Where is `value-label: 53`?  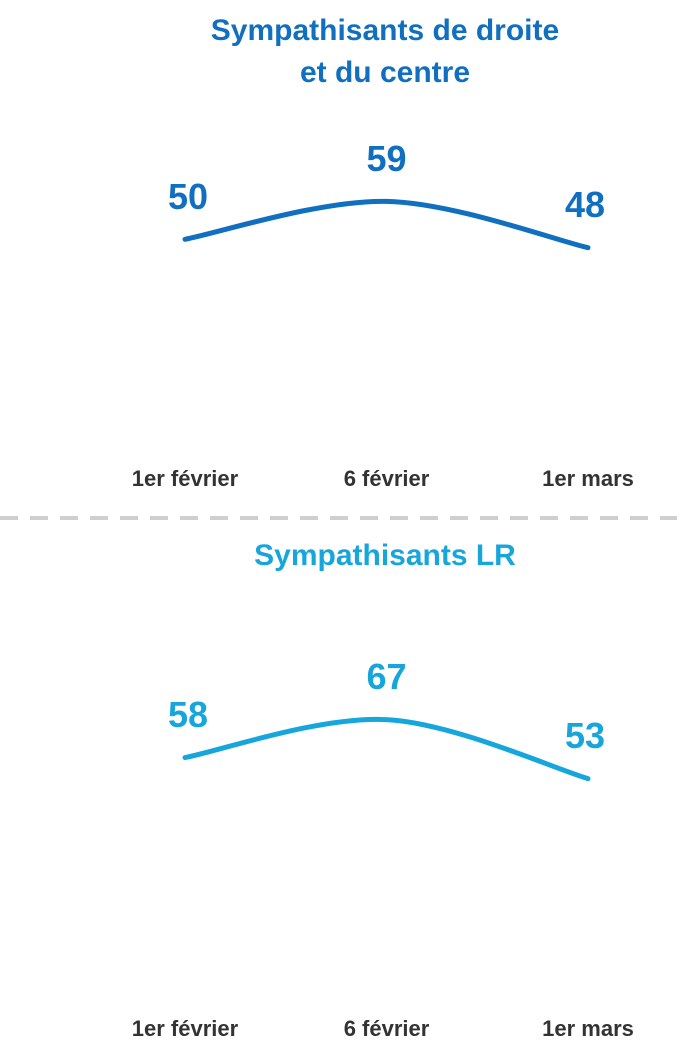
value-label: 53 is located at coordinates (585, 735).